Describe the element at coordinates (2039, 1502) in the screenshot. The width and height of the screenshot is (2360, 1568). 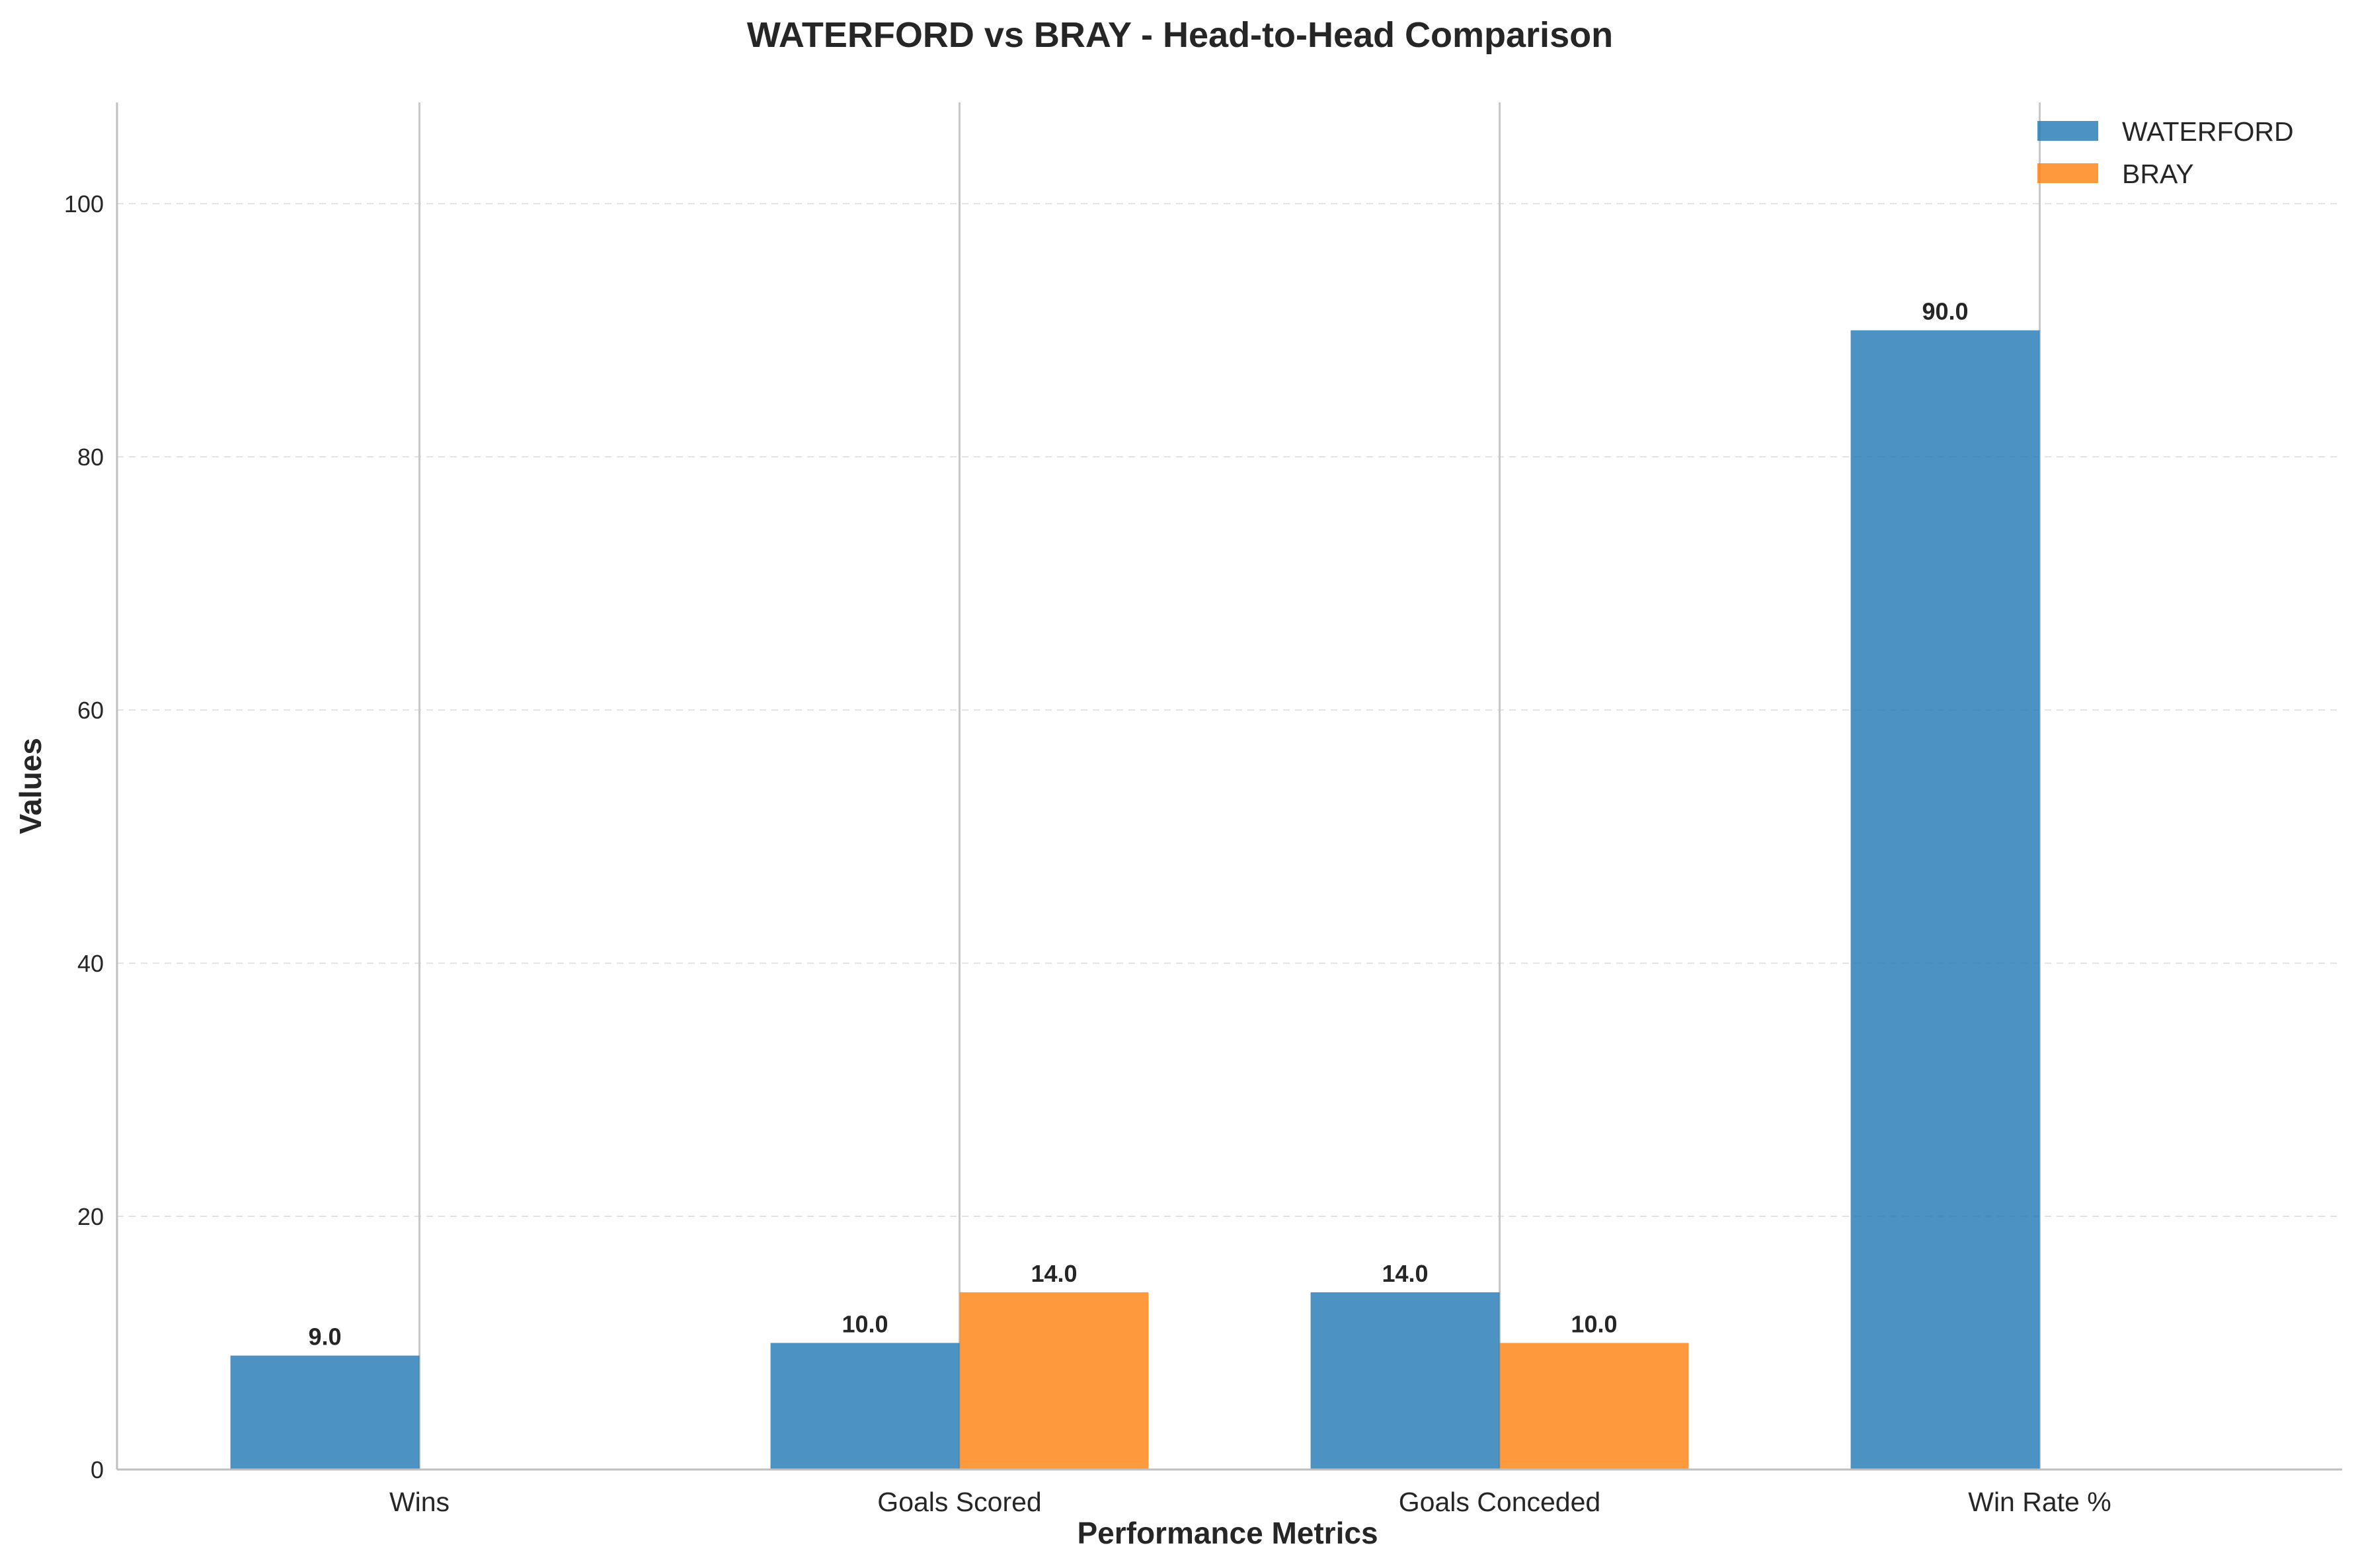
I see `x-tick-label: Win Rate %` at that location.